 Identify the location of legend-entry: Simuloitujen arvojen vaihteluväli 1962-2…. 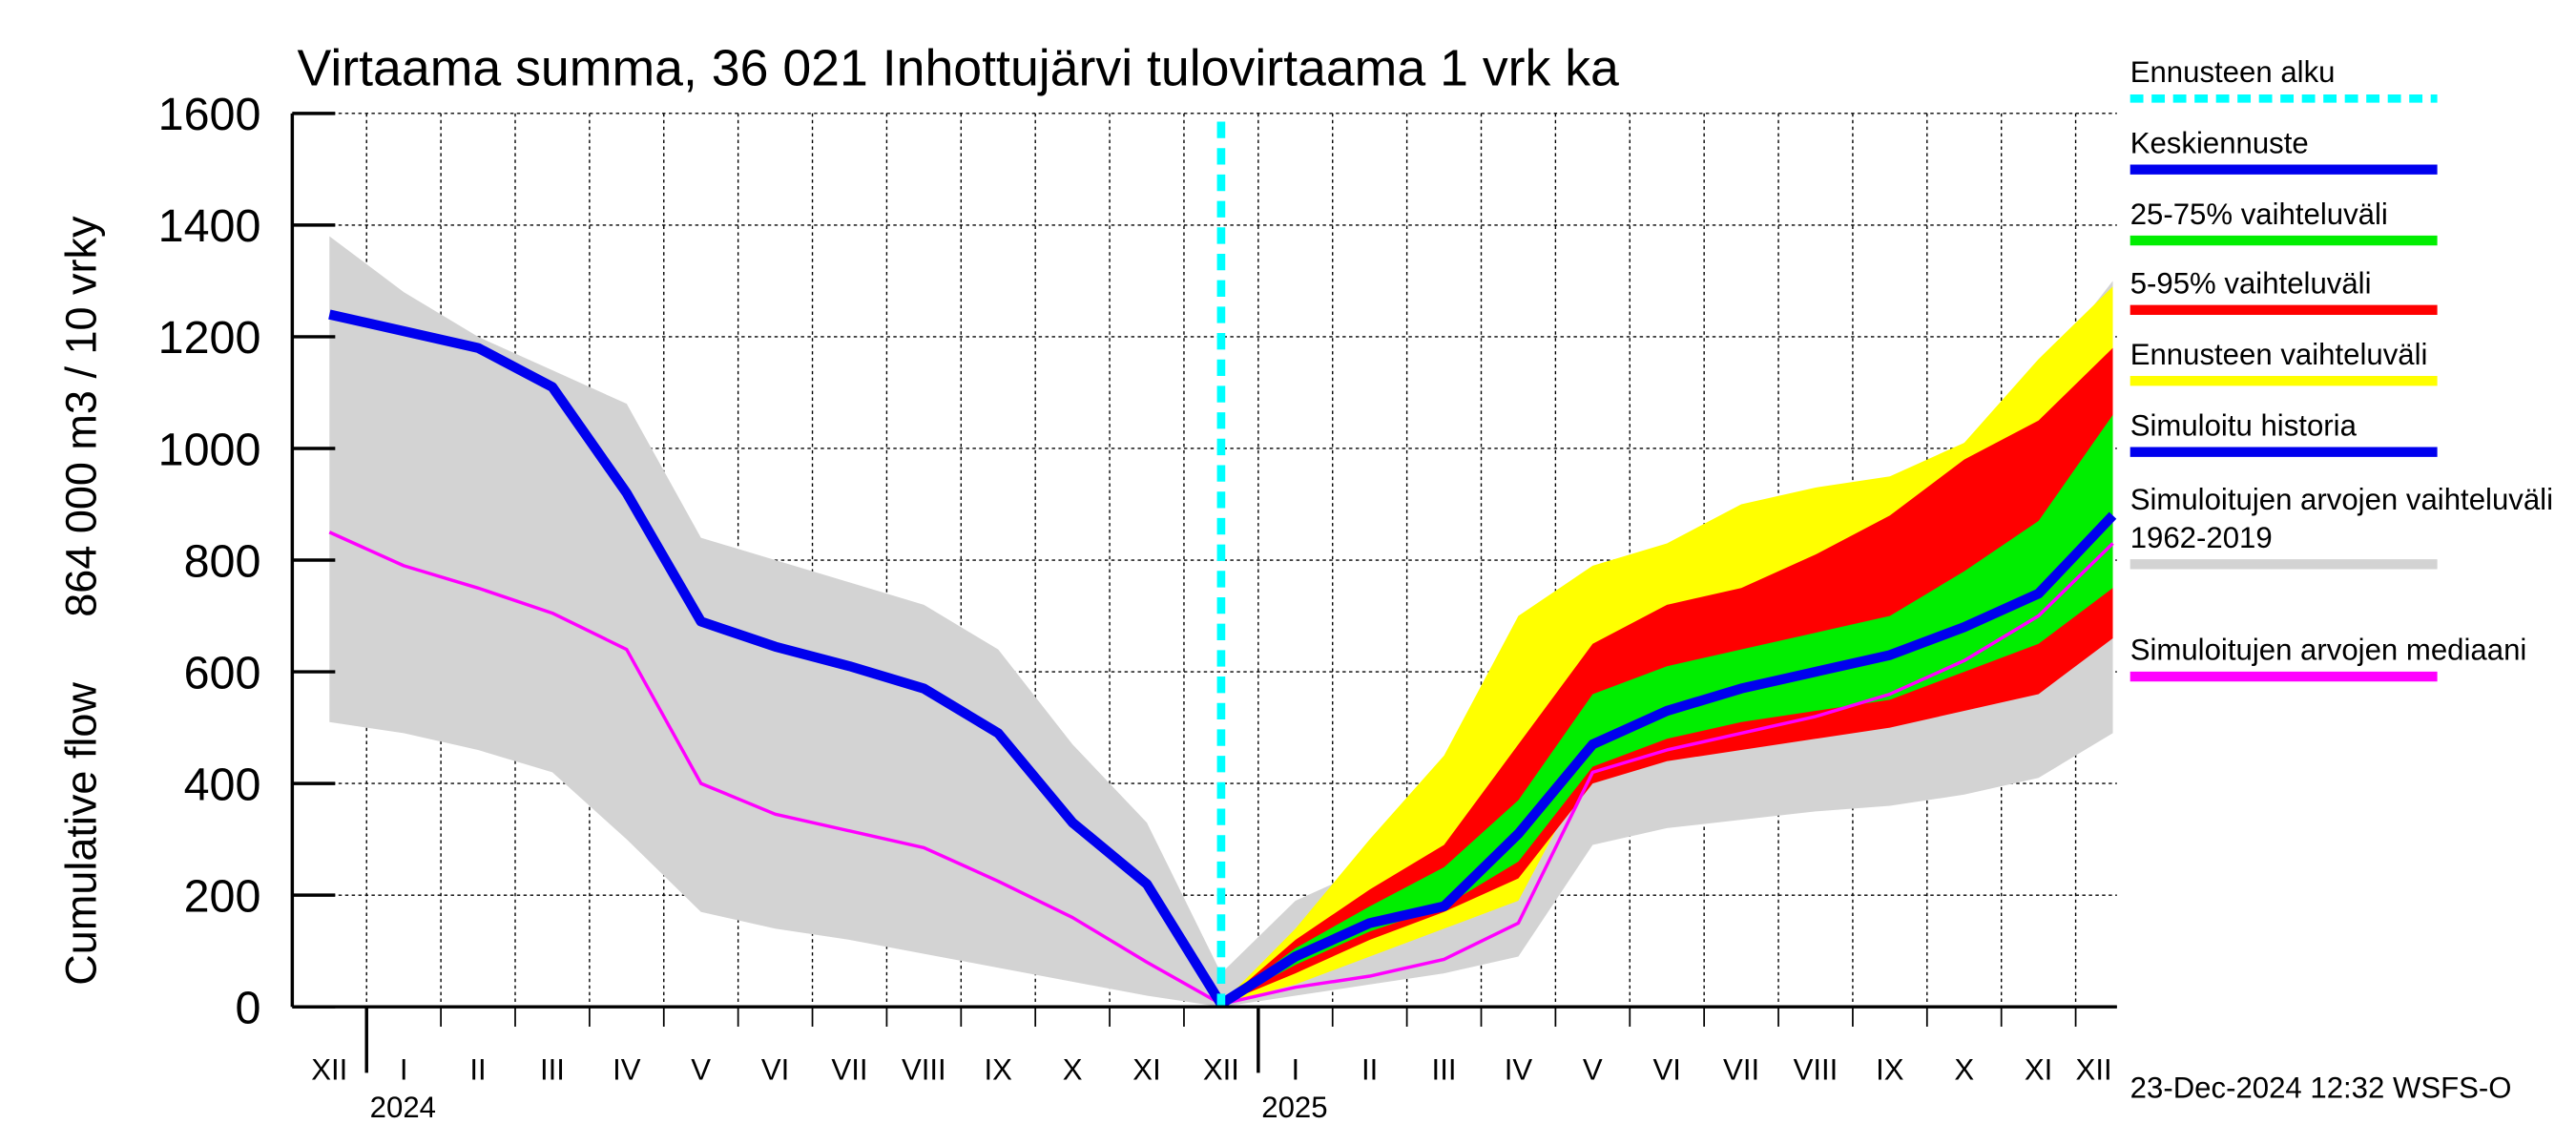
(2341, 518).